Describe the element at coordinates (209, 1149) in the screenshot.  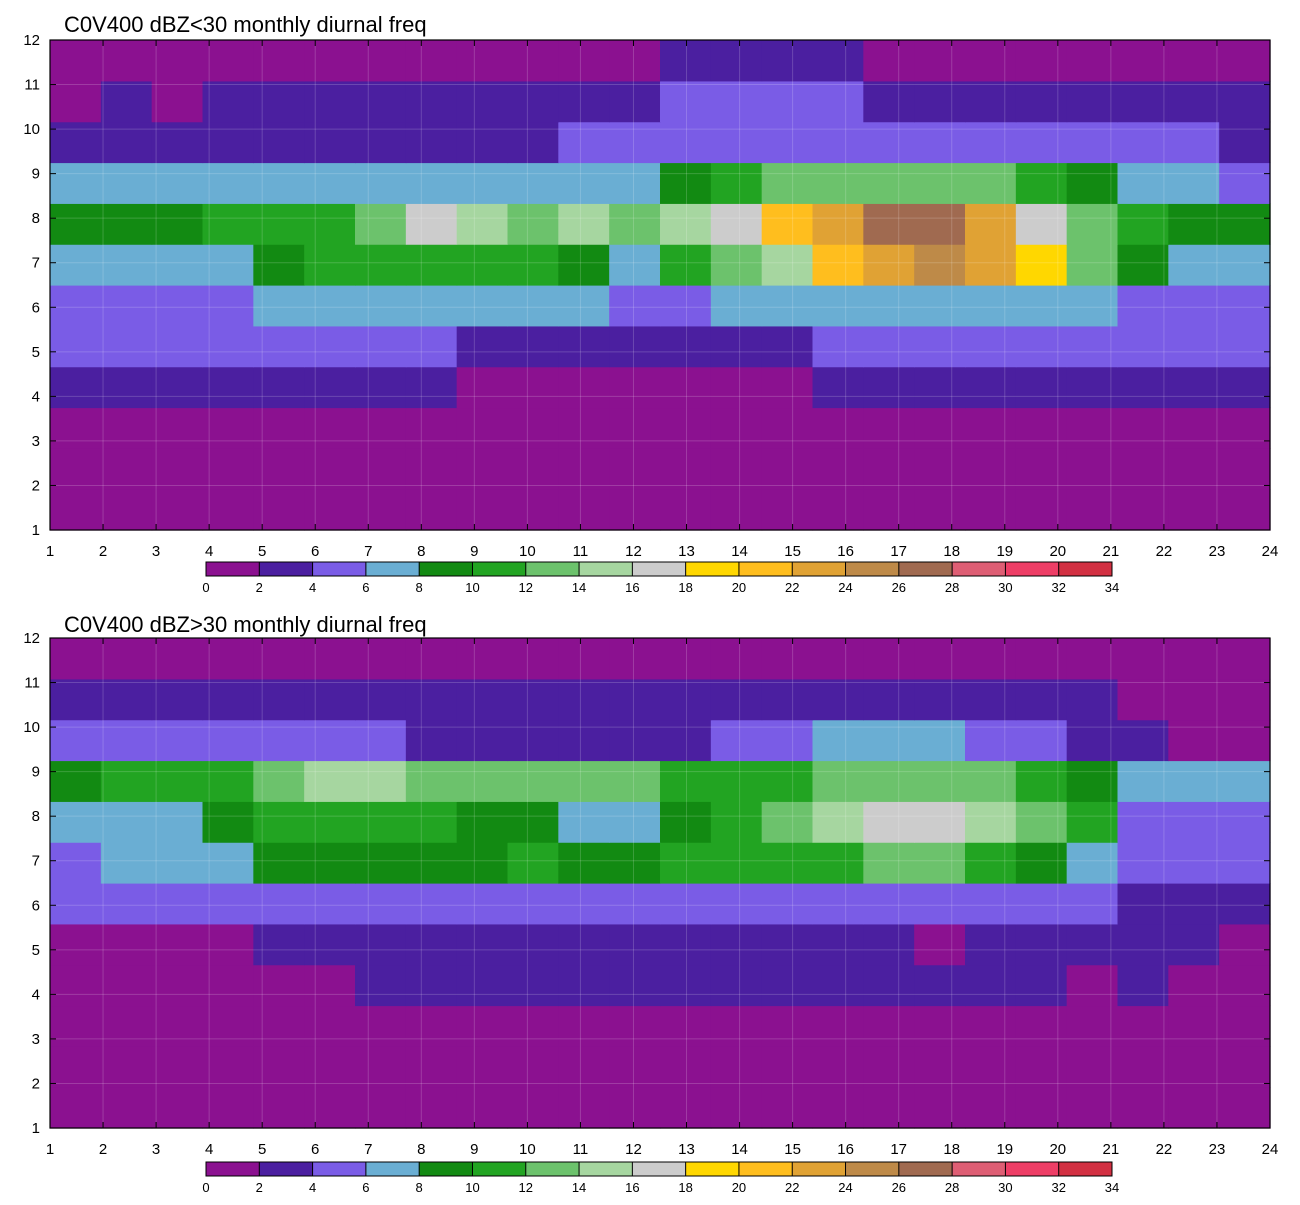
I see `x-tick-label: 4` at that location.